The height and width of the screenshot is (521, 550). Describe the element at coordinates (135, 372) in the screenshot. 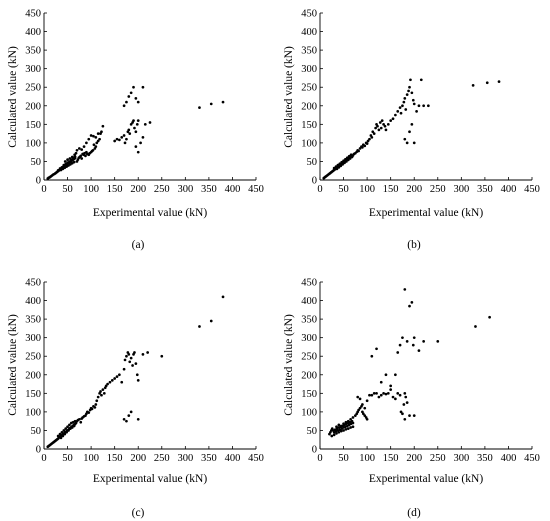

I see `scatter-points` at that location.